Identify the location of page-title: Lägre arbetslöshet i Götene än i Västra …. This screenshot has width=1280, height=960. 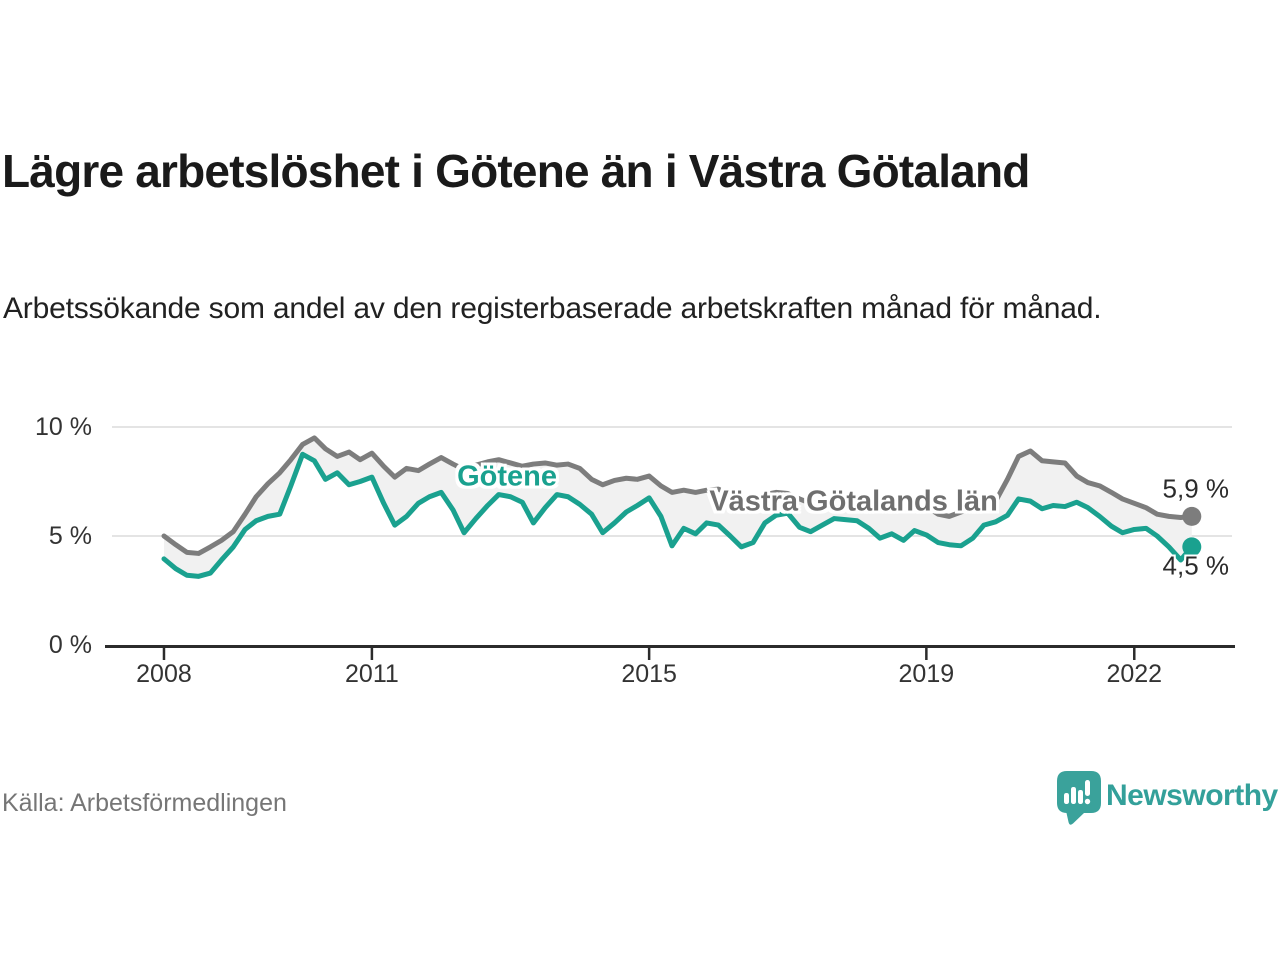
(516, 171).